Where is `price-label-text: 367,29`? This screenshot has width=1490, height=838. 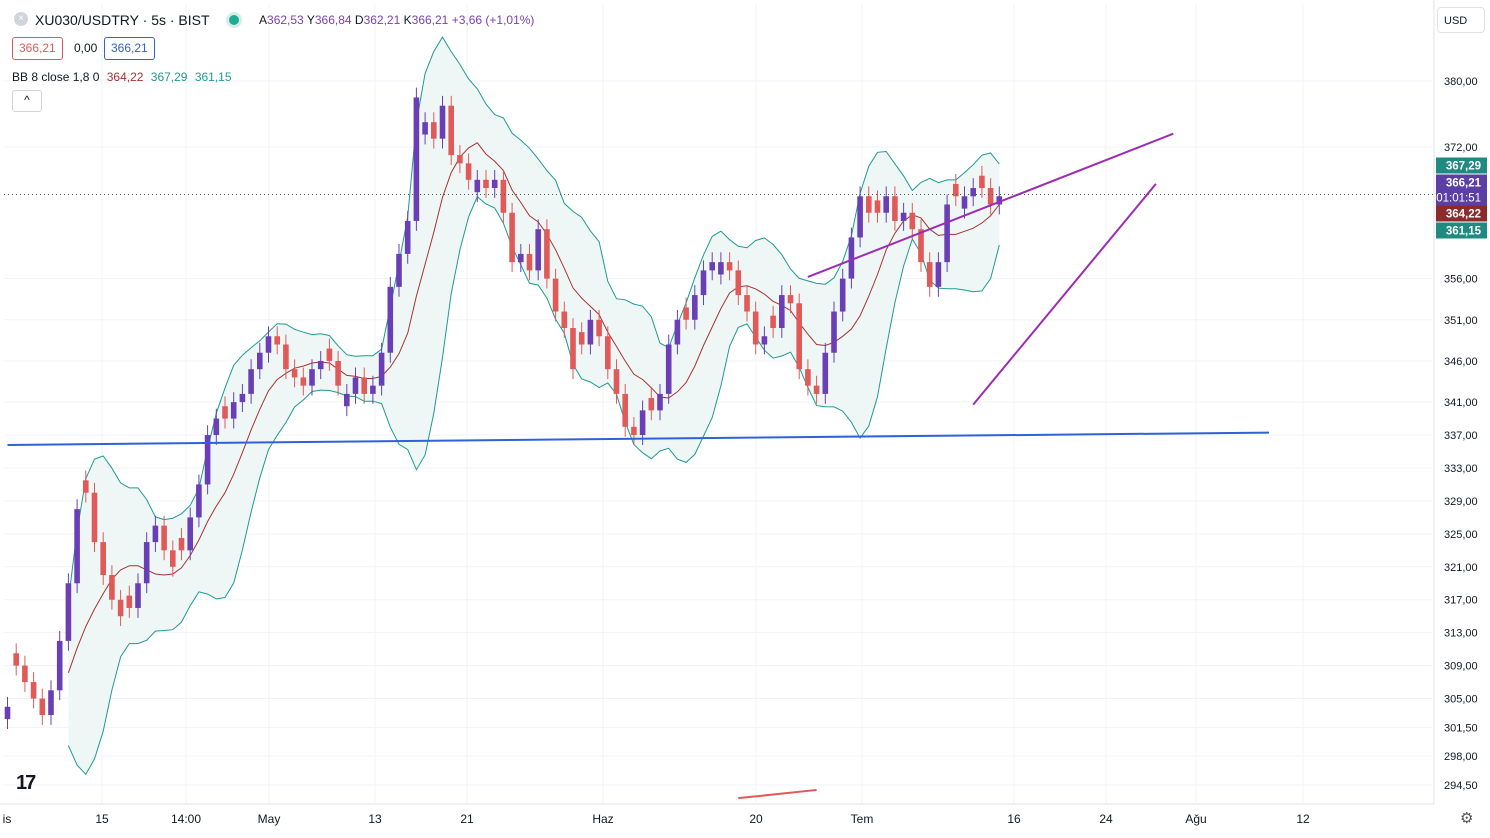 price-label-text: 367,29 is located at coordinates (1463, 167).